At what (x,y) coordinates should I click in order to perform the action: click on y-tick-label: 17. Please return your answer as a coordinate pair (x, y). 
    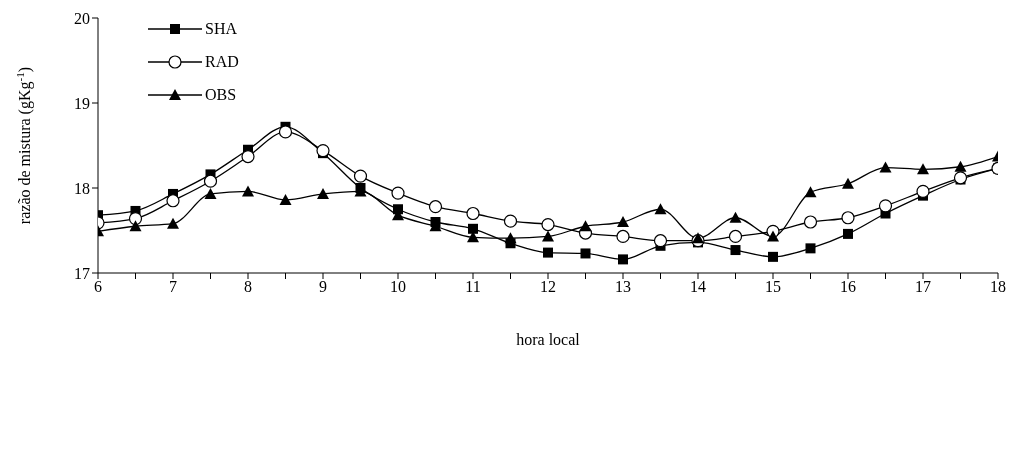
    Looking at the image, I should click on (82, 273).